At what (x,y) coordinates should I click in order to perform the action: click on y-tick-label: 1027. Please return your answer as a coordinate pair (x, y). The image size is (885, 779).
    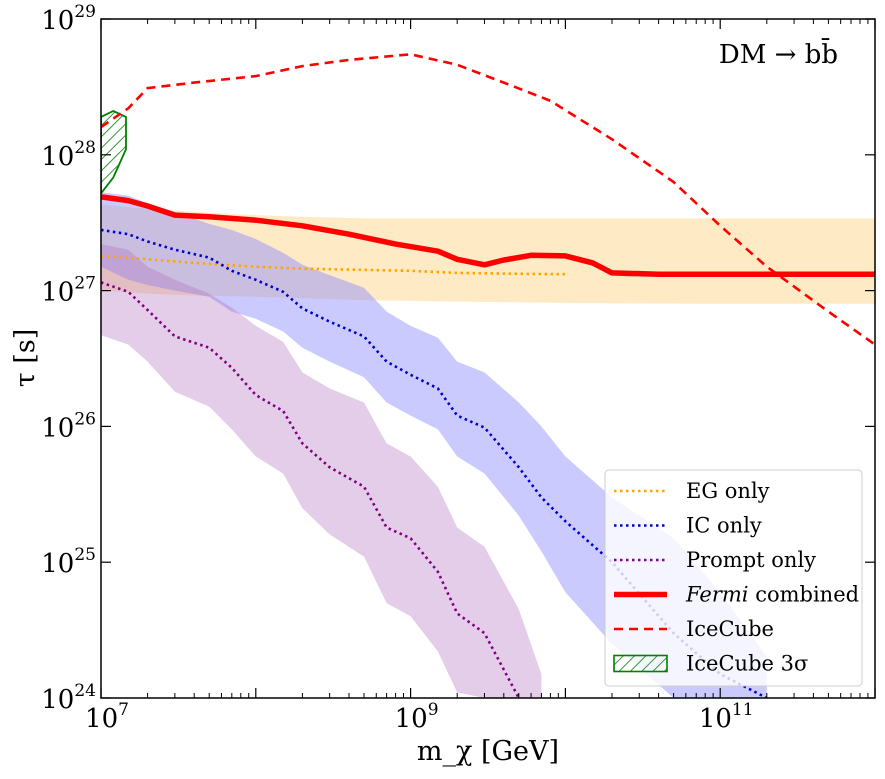
    Looking at the image, I should click on (68, 291).